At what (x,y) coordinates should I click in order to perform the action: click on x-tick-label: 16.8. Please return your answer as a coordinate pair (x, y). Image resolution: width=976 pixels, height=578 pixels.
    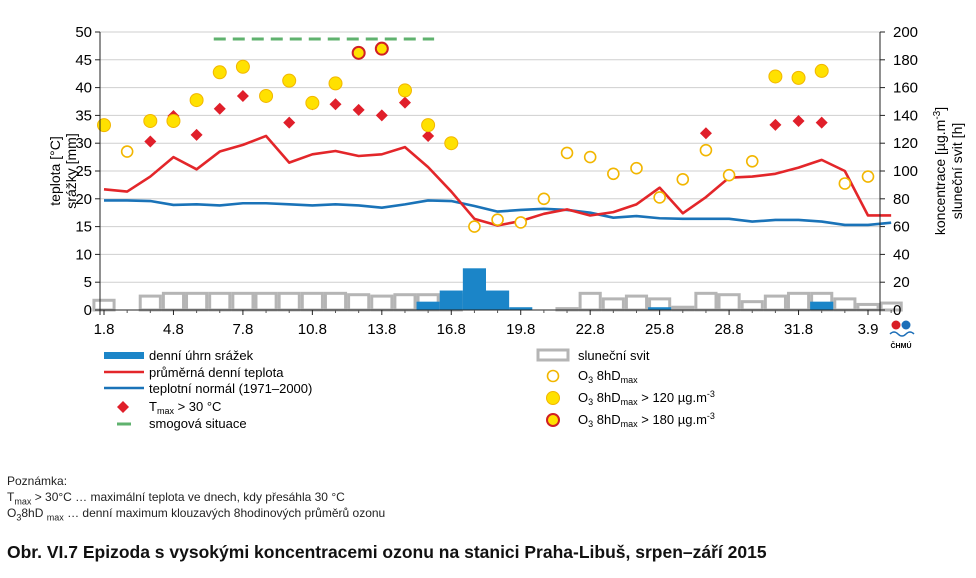
    Looking at the image, I should click on (451, 329).